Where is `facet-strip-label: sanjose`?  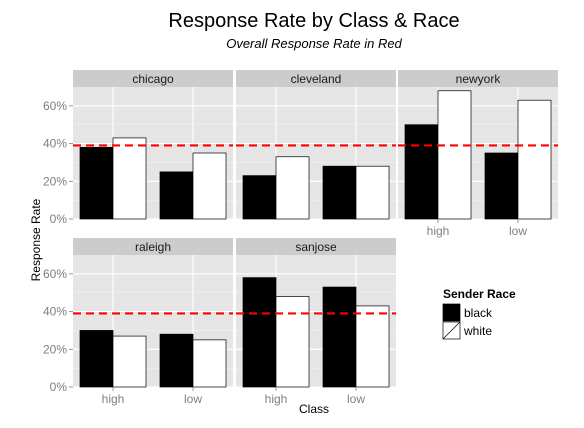
facet-strip-label: sanjose is located at coordinates (316, 247).